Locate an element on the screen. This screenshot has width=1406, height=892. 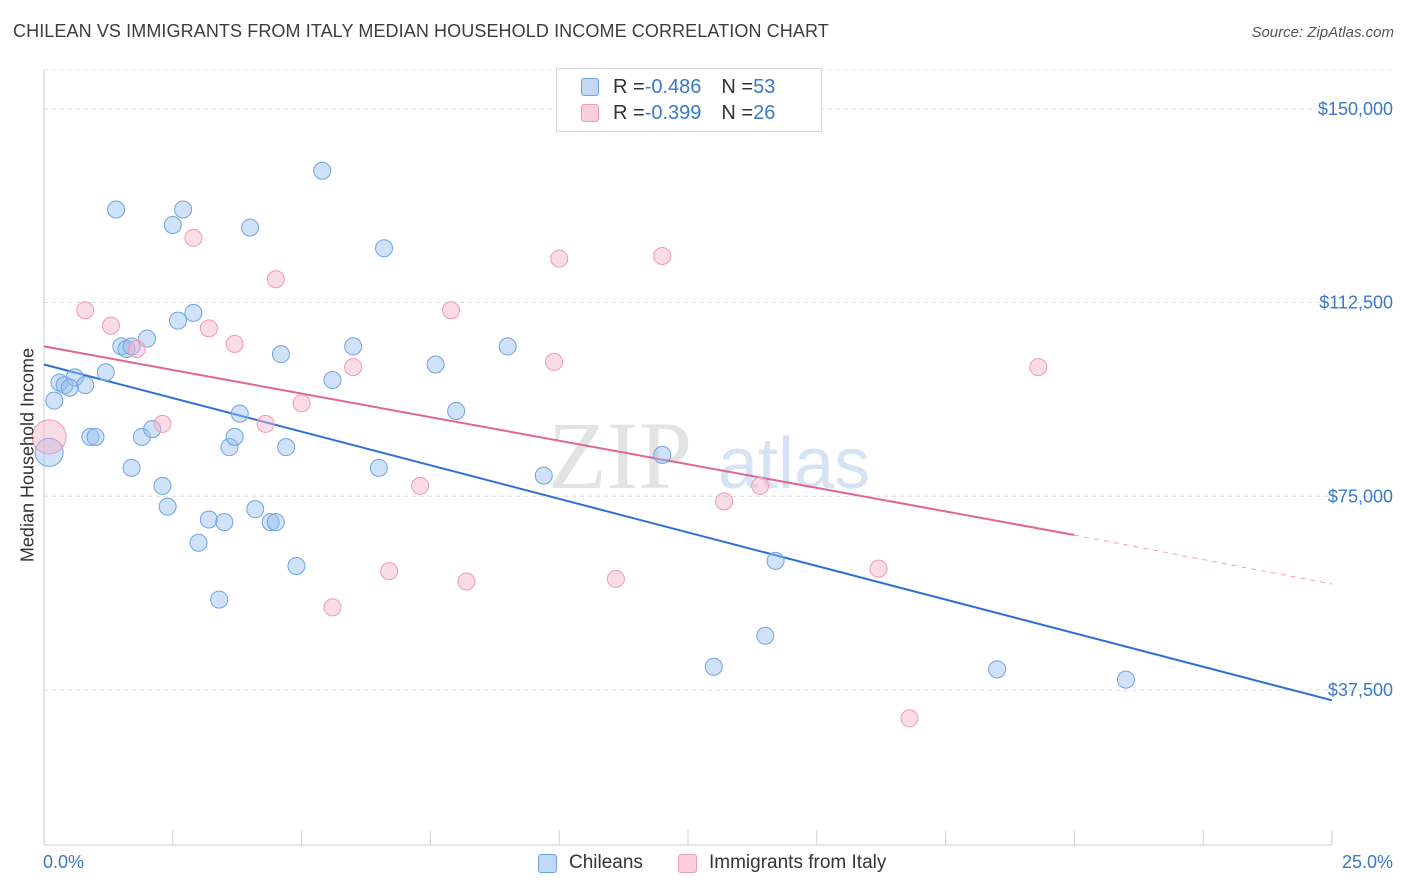
italy-swatch is located at coordinates (590, 113).